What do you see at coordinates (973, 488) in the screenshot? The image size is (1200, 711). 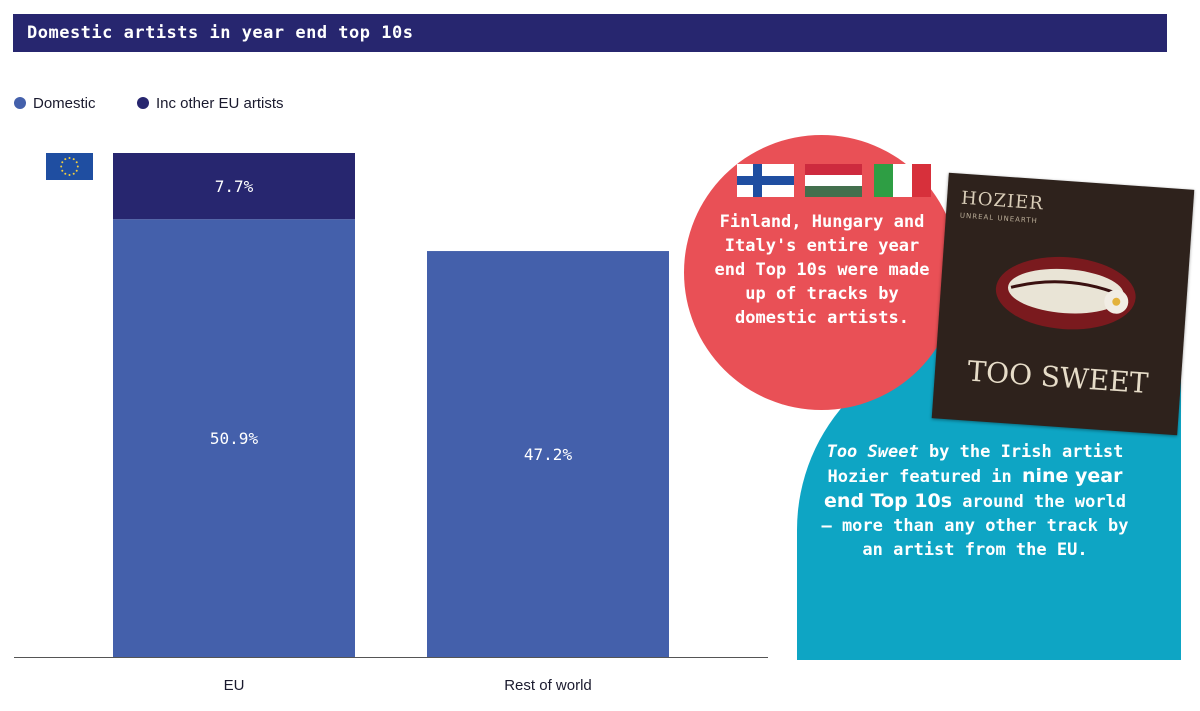 I see `callout-highlight: nine year end Top 10s` at bounding box center [973, 488].